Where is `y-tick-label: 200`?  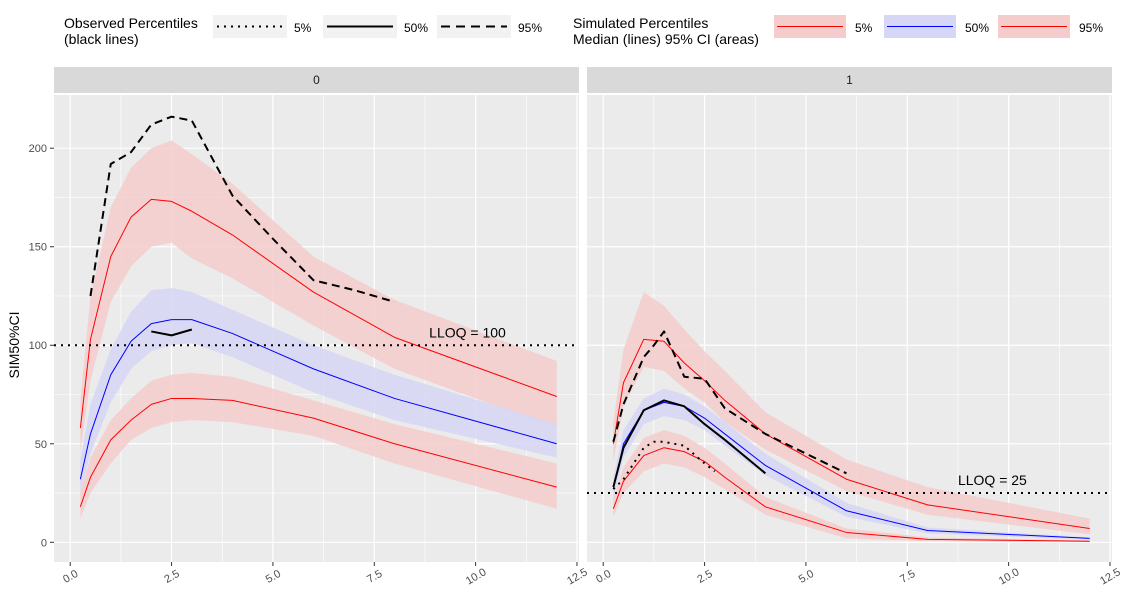 y-tick-label: 200 is located at coordinates (38, 149).